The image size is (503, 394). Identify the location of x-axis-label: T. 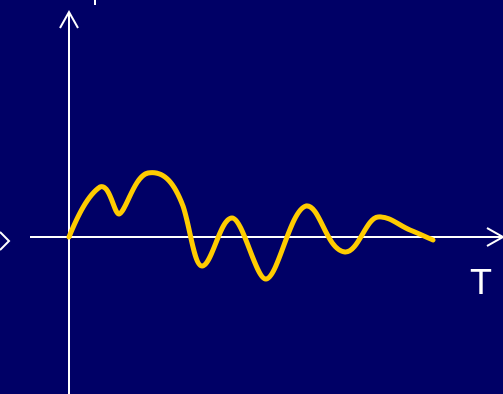
(481, 281).